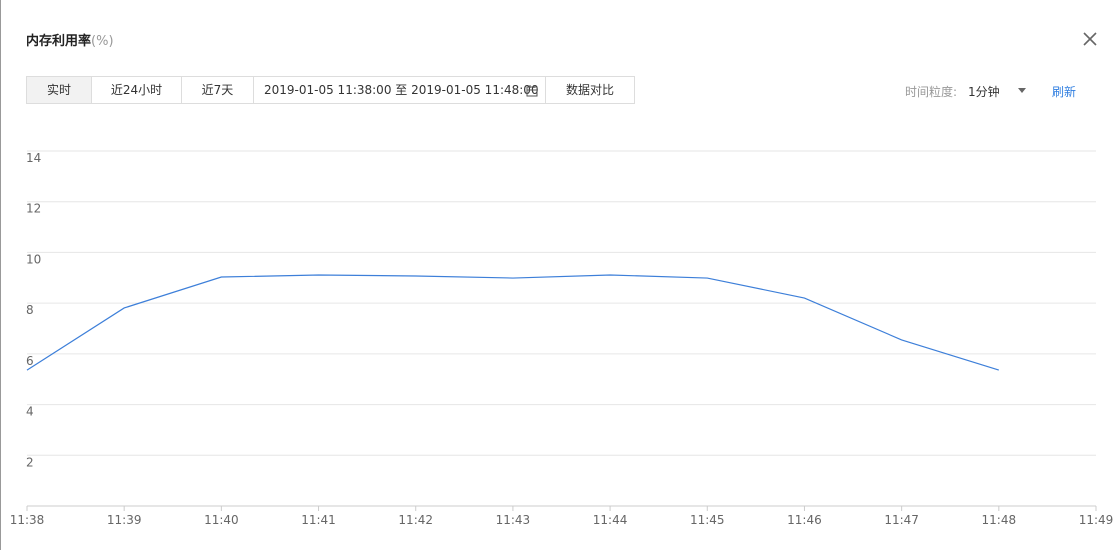  Describe the element at coordinates (1090, 39) in the screenshot. I see `close-button` at that location.